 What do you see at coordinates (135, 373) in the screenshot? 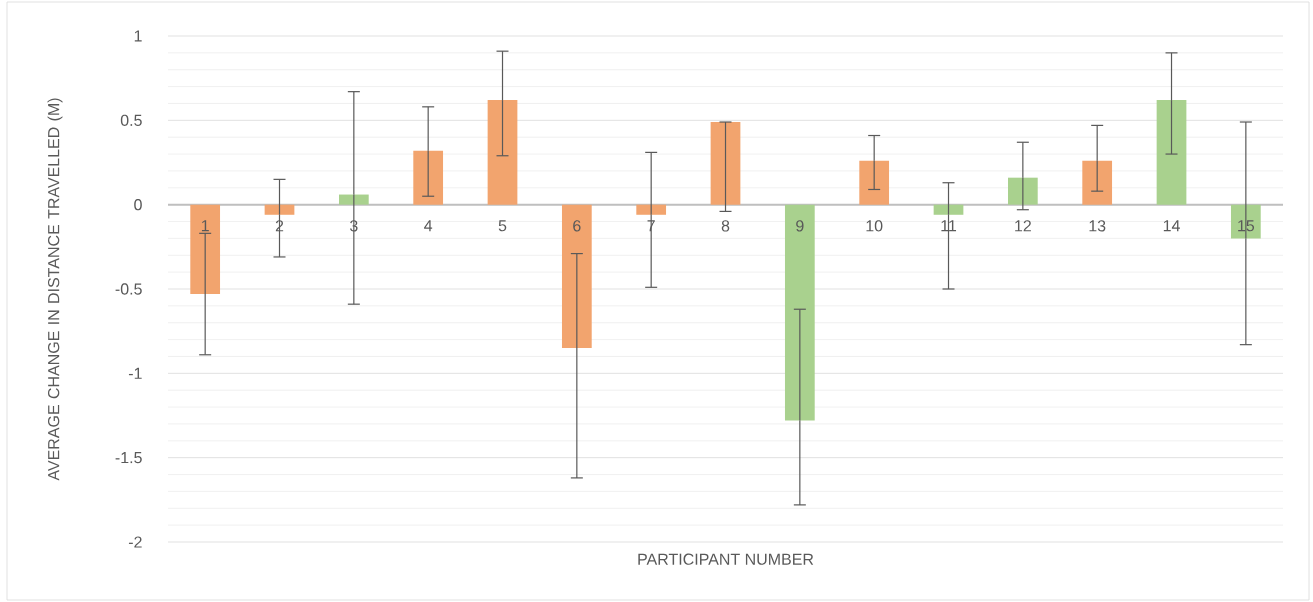
I see `y-tick-label: -1` at bounding box center [135, 373].